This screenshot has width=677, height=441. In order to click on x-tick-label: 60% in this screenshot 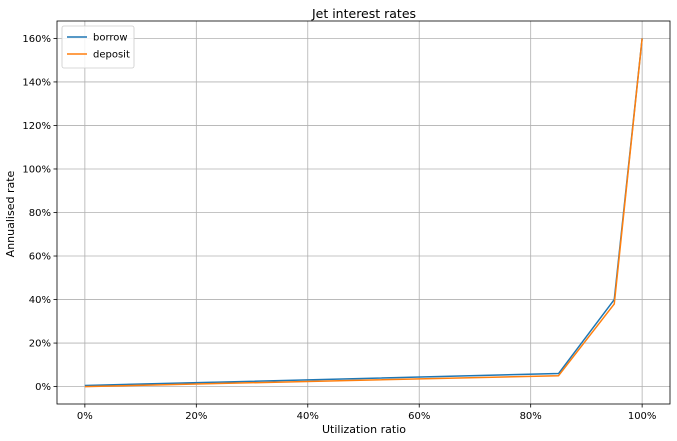, I will do `click(419, 416)`.